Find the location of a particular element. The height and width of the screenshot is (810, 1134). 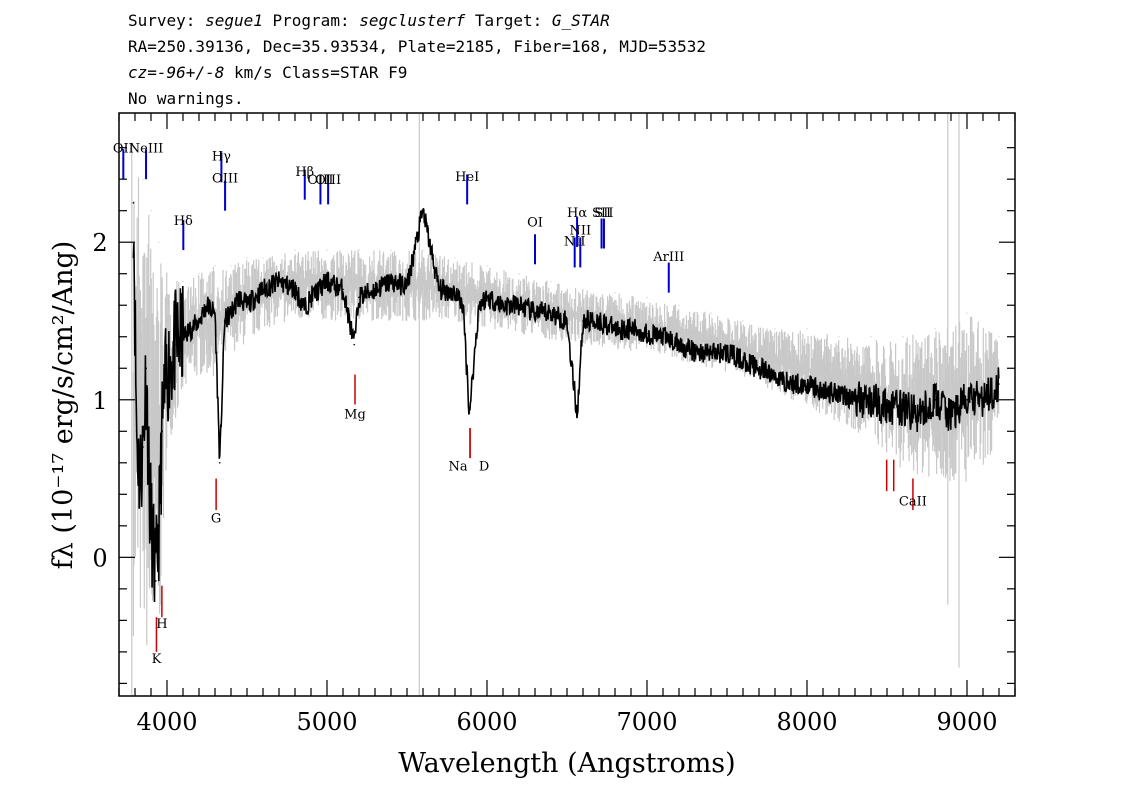

absorption-line-label: K is located at coordinates (157, 659).